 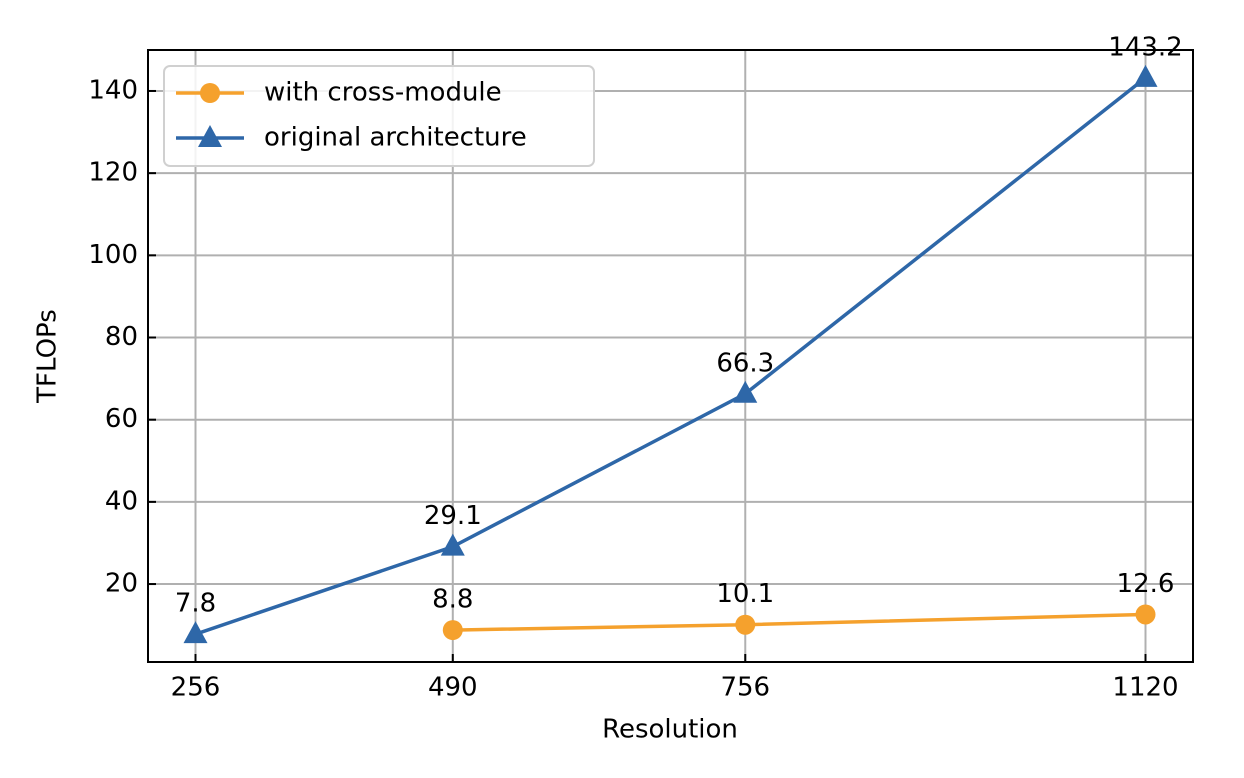 What do you see at coordinates (113, 173) in the screenshot?
I see `y-tick-label: 120` at bounding box center [113, 173].